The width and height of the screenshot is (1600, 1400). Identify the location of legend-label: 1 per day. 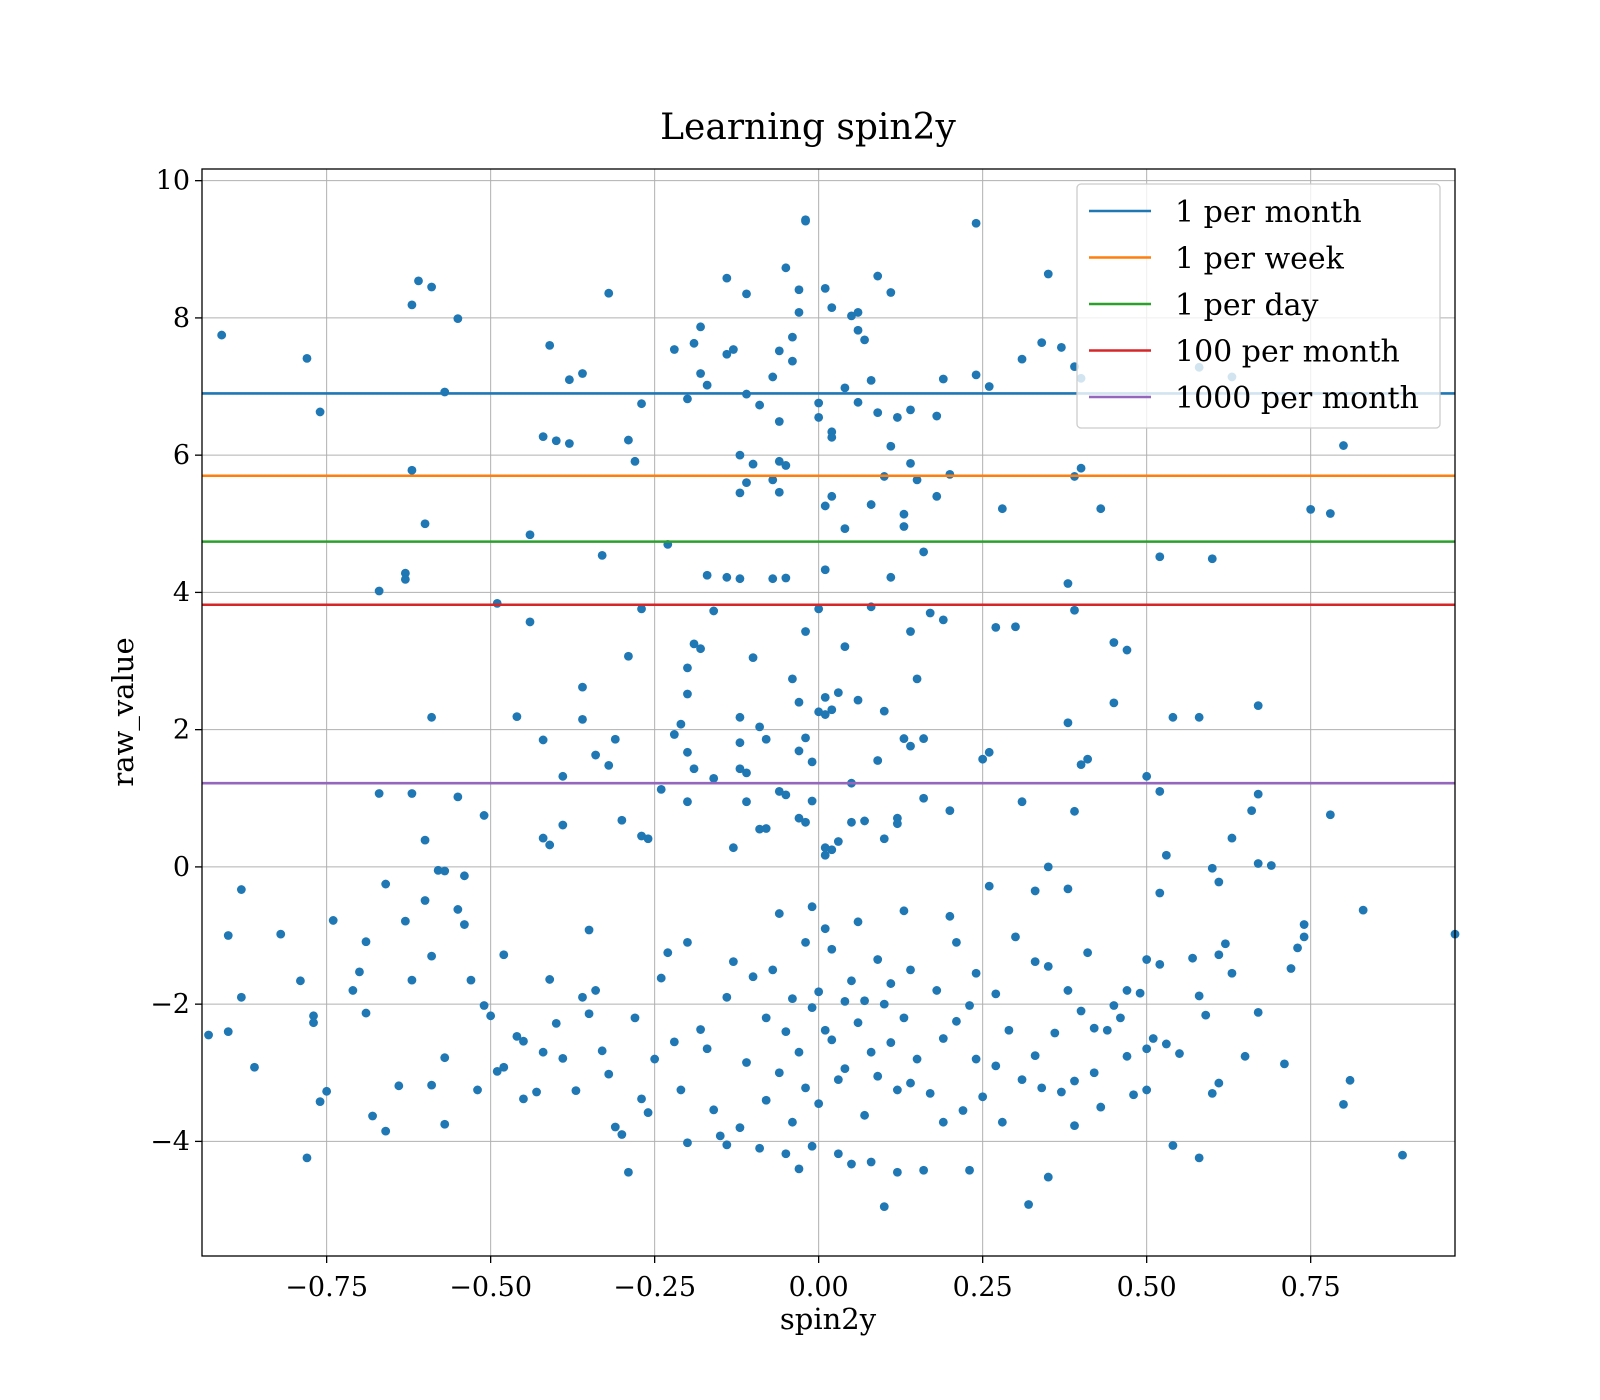
(1247, 305).